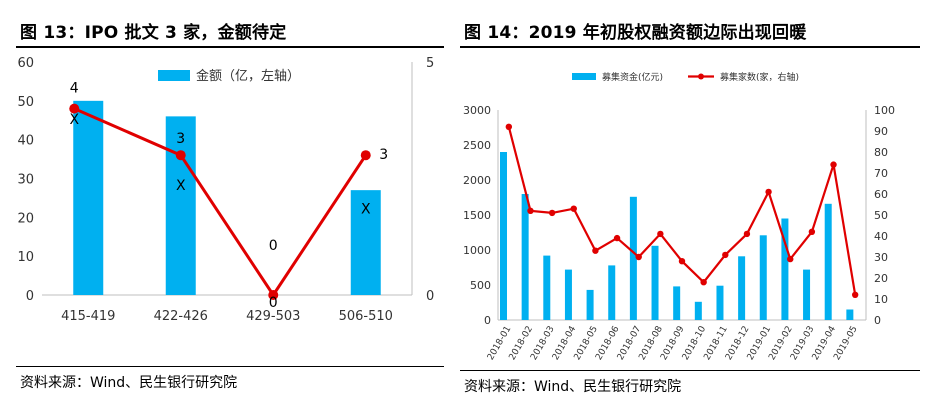 The width and height of the screenshot is (927, 414). Describe the element at coordinates (690, 370) in the screenshot. I see `right-footer-rule` at that location.